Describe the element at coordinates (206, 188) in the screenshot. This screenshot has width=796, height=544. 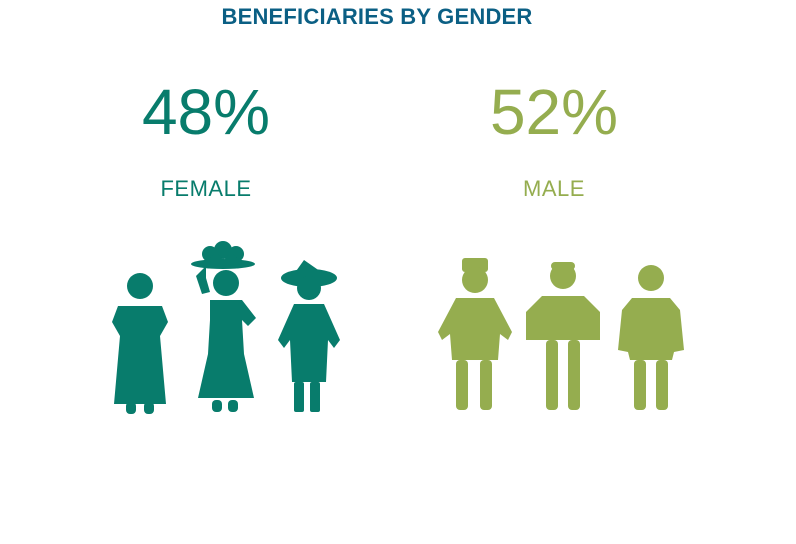
I see `female-label: FEMALE` at that location.